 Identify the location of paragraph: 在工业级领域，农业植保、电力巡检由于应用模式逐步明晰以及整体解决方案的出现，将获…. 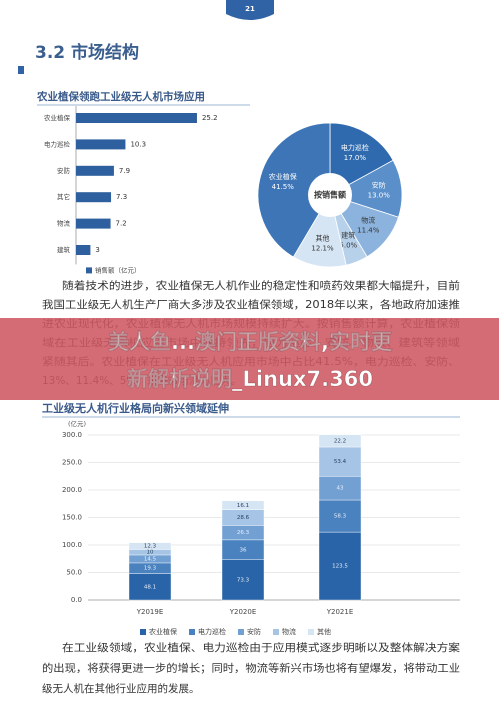
(251, 668).